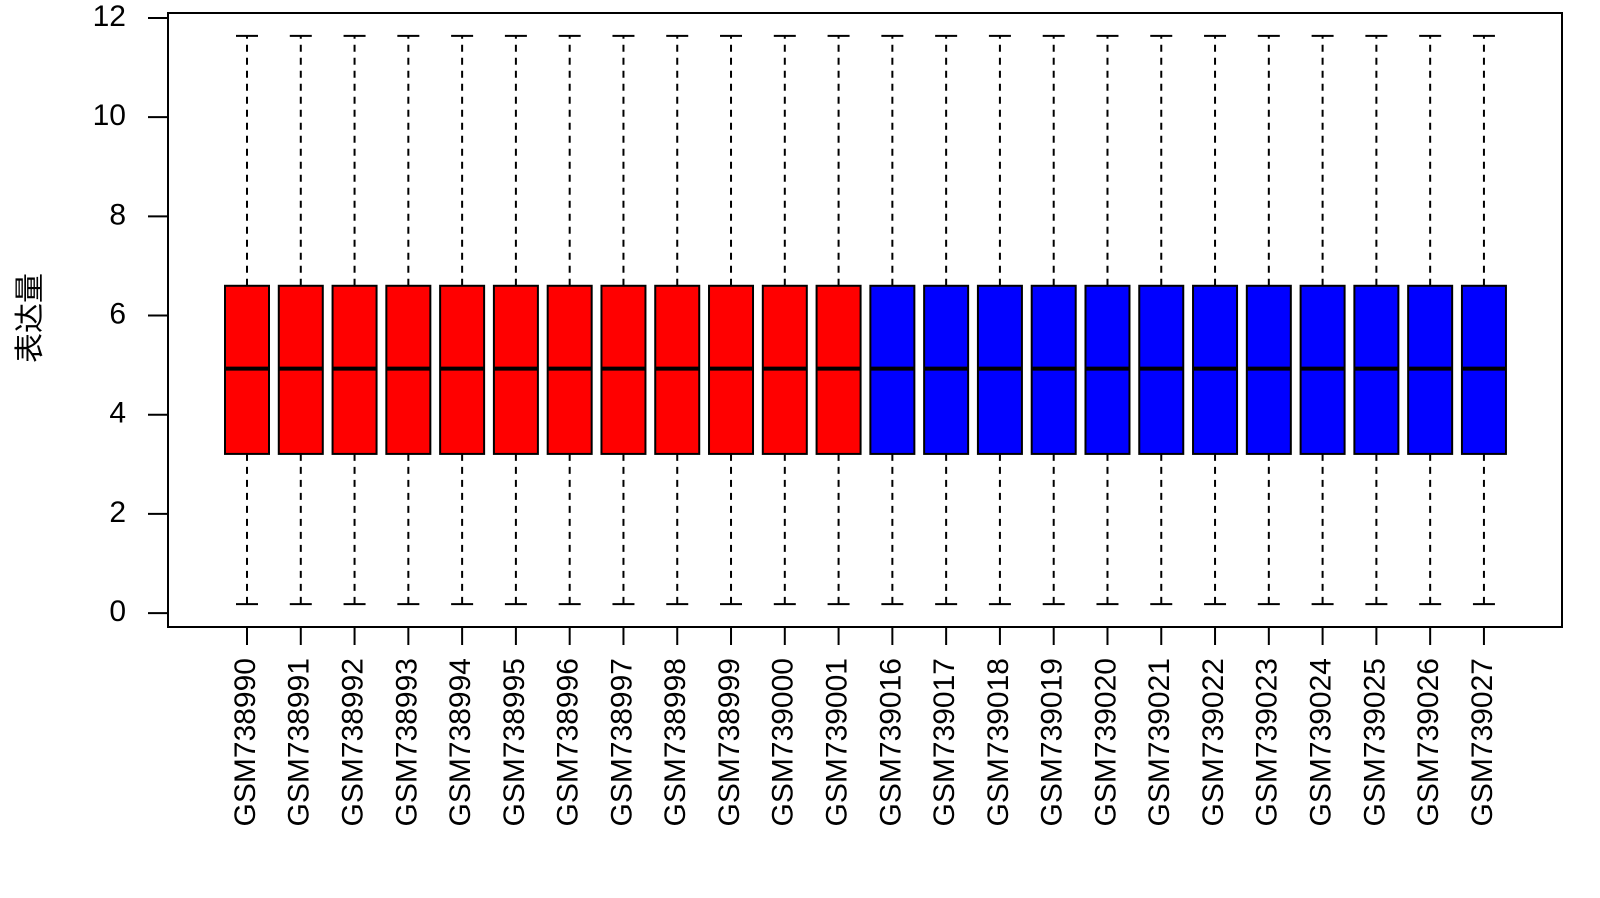  I want to click on y-tick-label: 0, so click(117, 611).